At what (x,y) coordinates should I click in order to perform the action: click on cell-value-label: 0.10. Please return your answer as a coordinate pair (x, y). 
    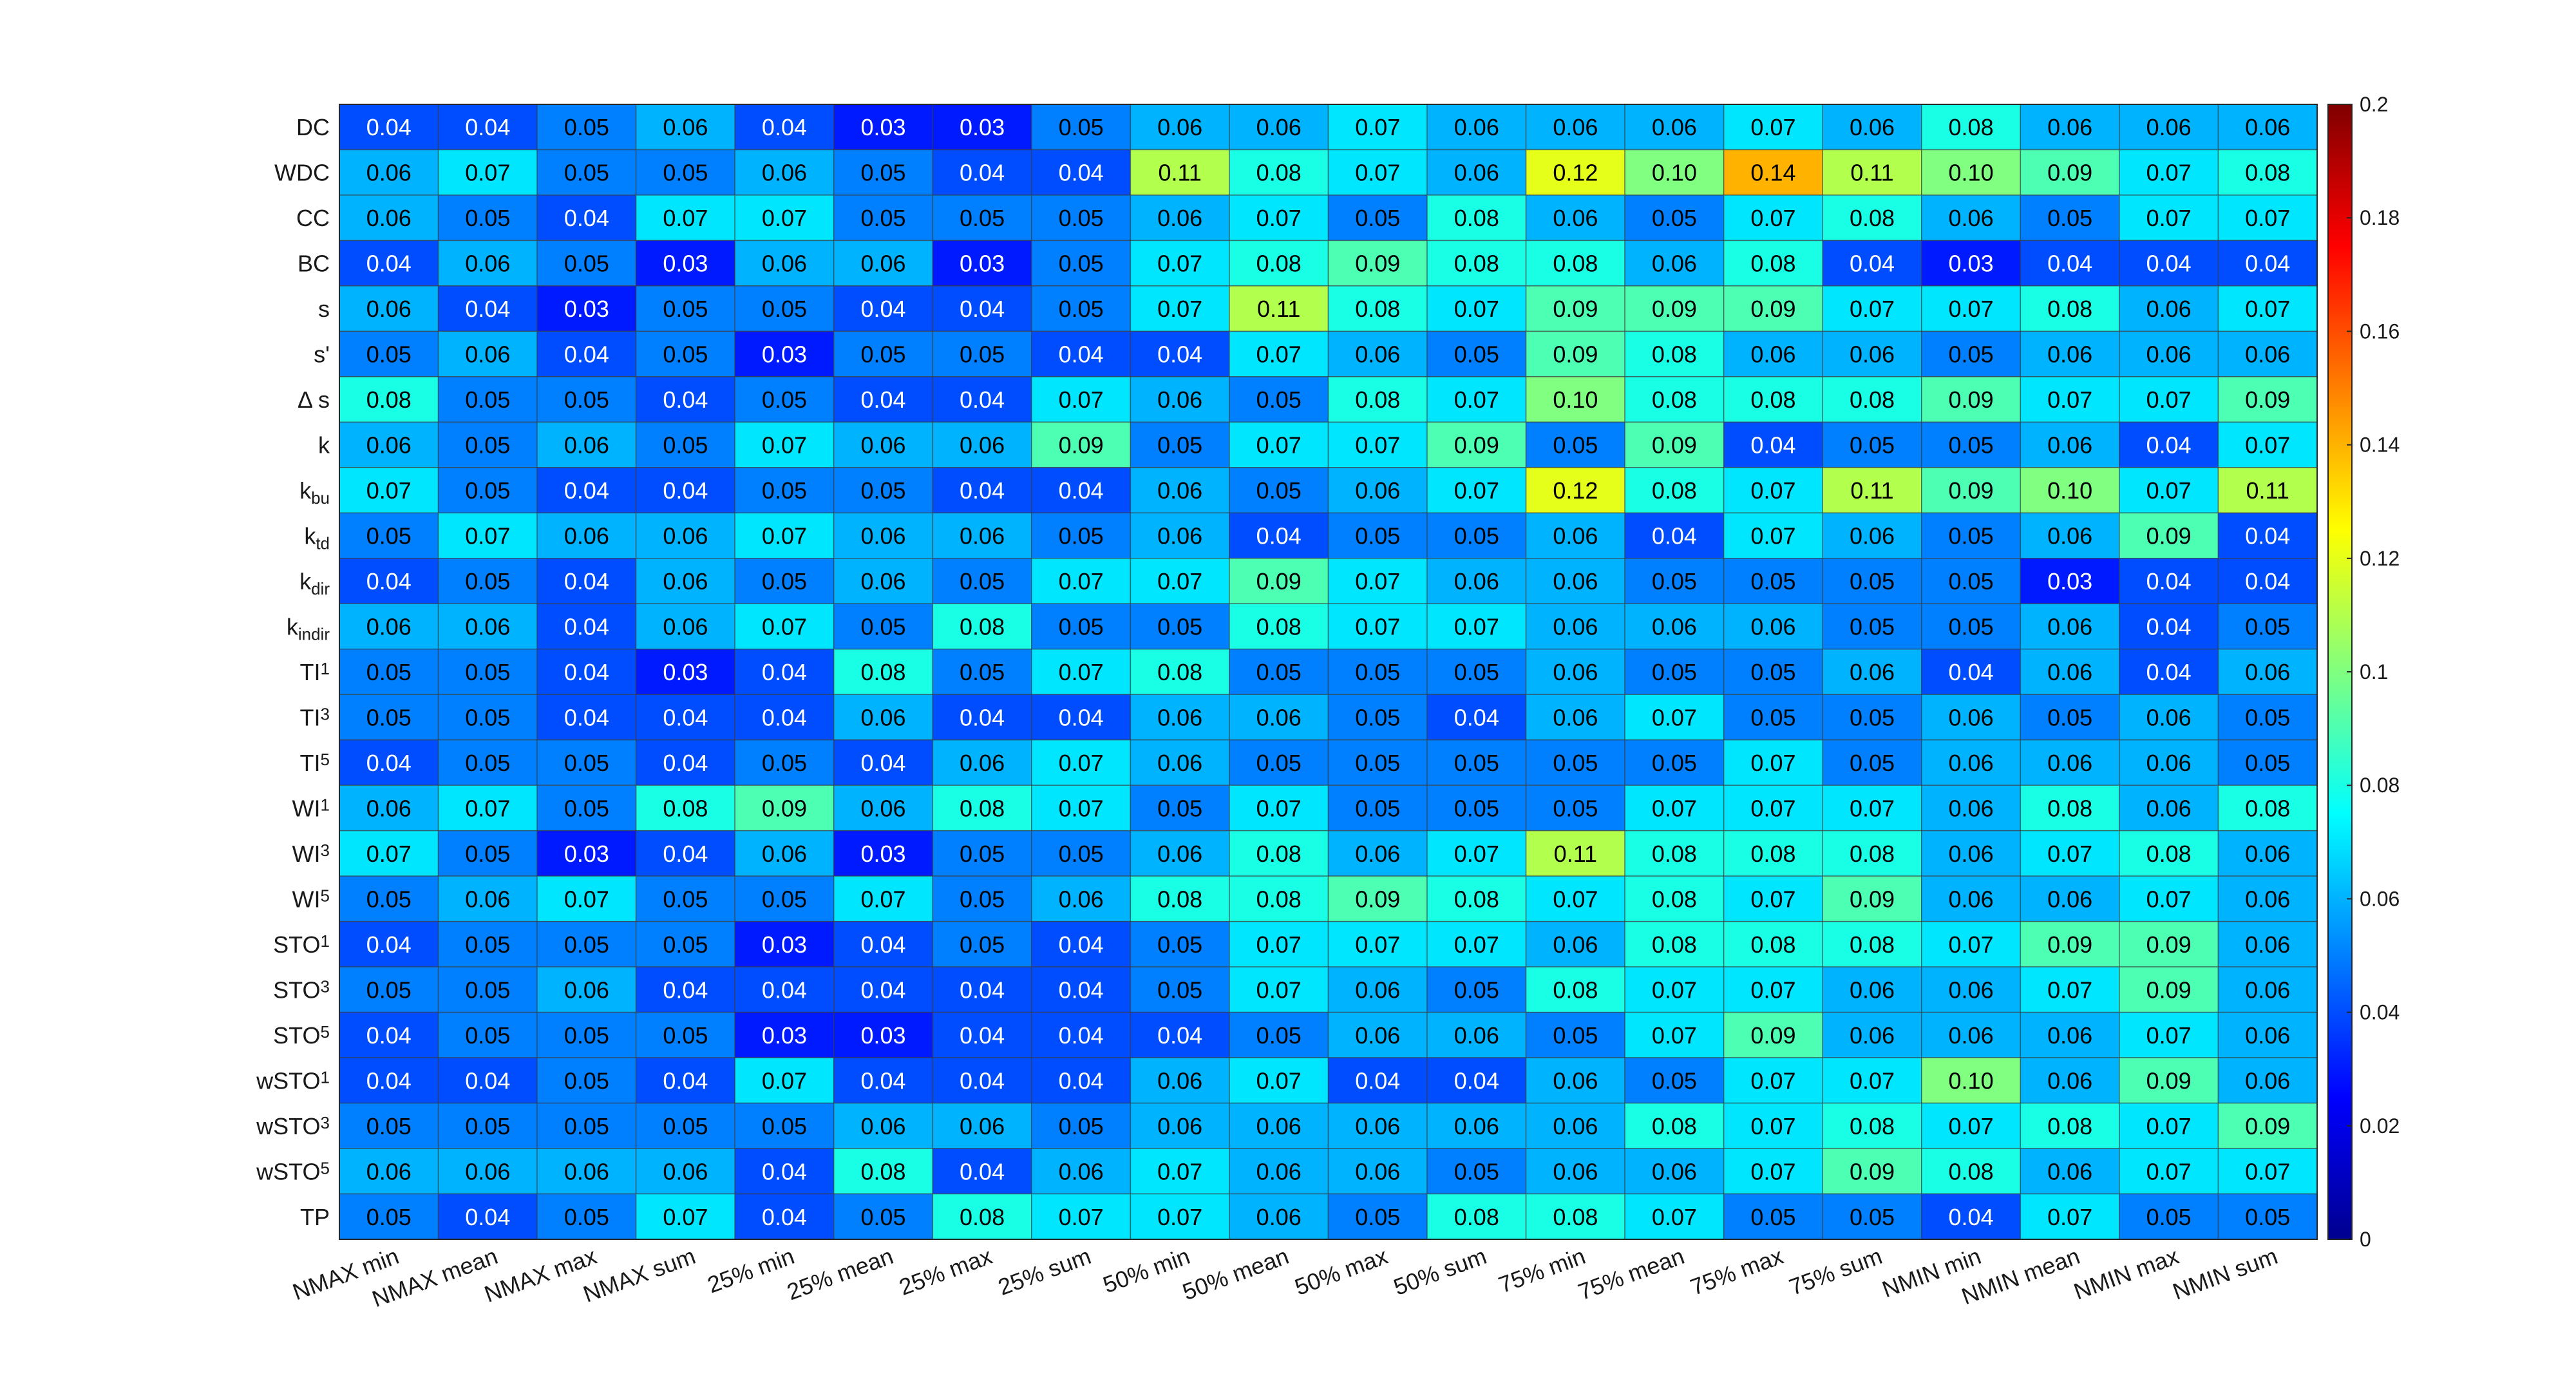
    Looking at the image, I should click on (2070, 491).